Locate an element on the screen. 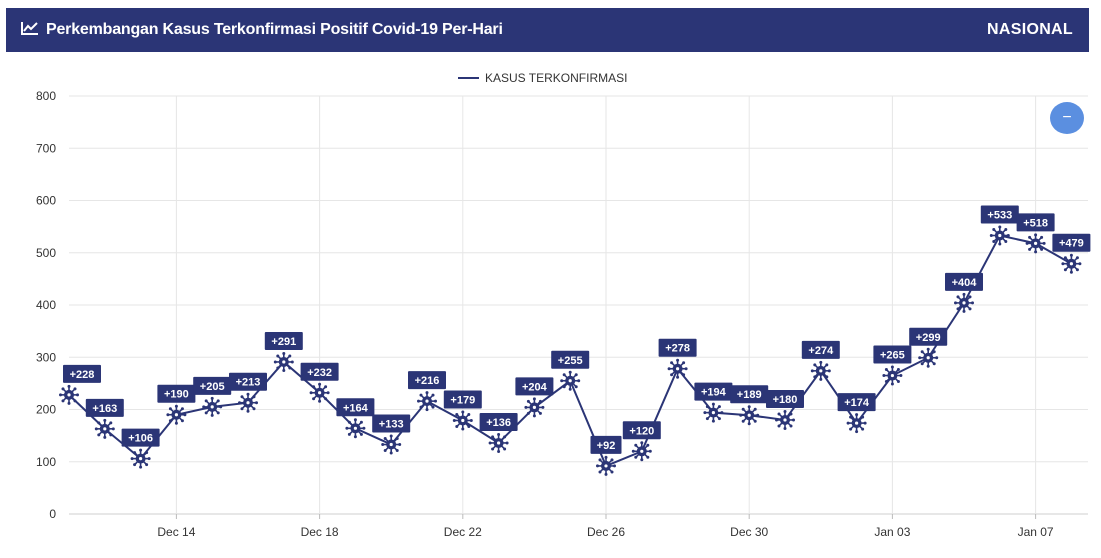 The height and width of the screenshot is (558, 1101). data-label: +204 is located at coordinates (535, 387).